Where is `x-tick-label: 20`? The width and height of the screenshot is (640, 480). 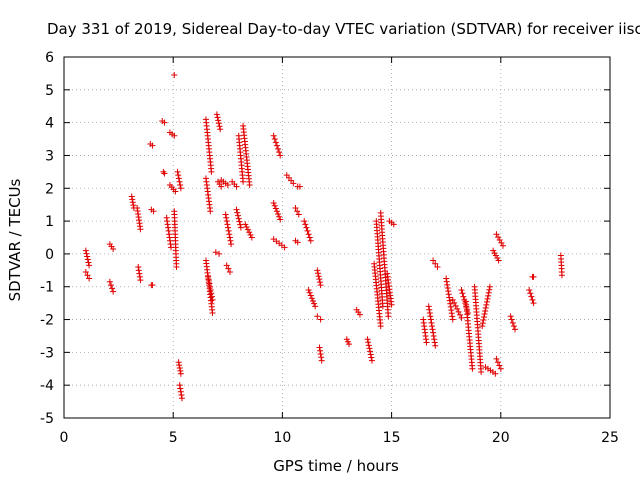
x-tick-label: 20 is located at coordinates (501, 438).